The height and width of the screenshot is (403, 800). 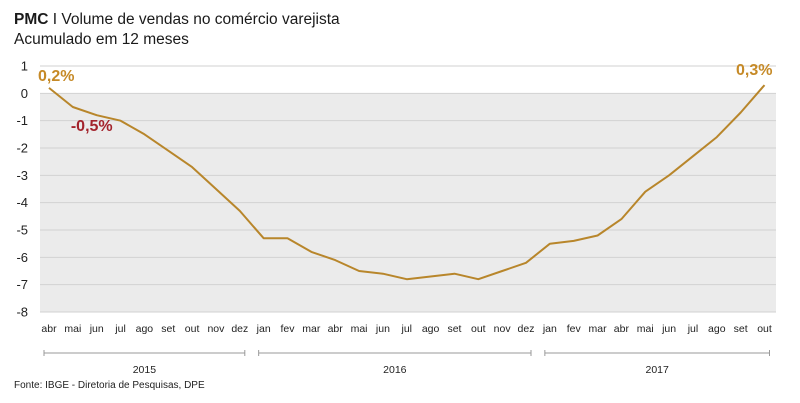 I want to click on chart-title-rest: I Volume de vendas no comércio varejista, so click(x=194, y=19).